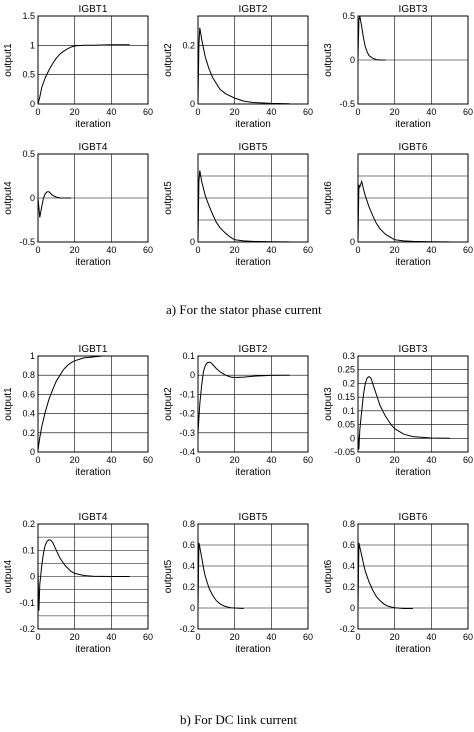  I want to click on y-tick-label-0: 0, so click(192, 104).